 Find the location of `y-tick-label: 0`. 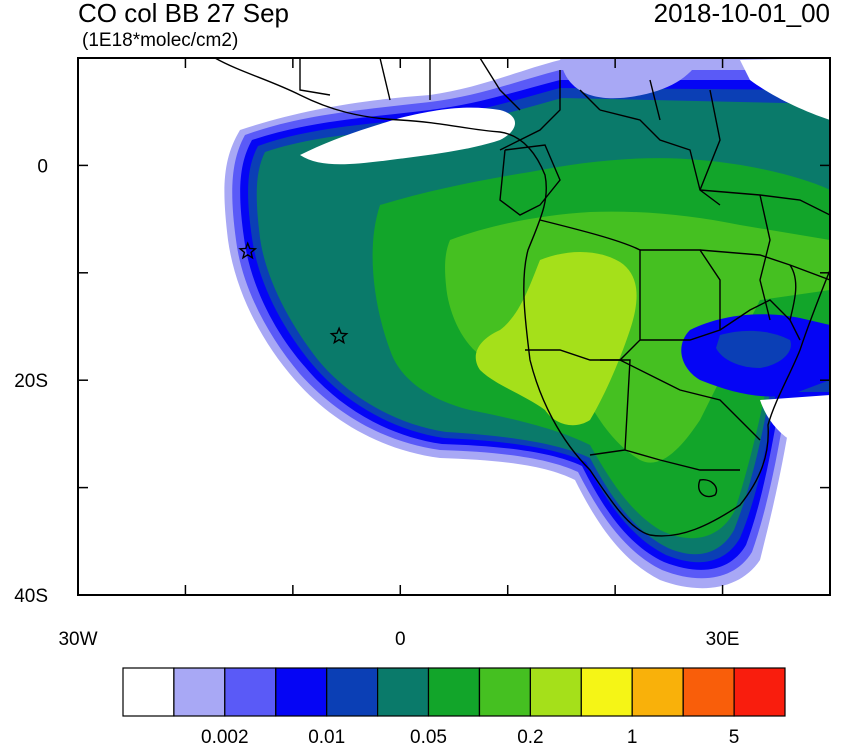

y-tick-label: 0 is located at coordinates (42, 166).